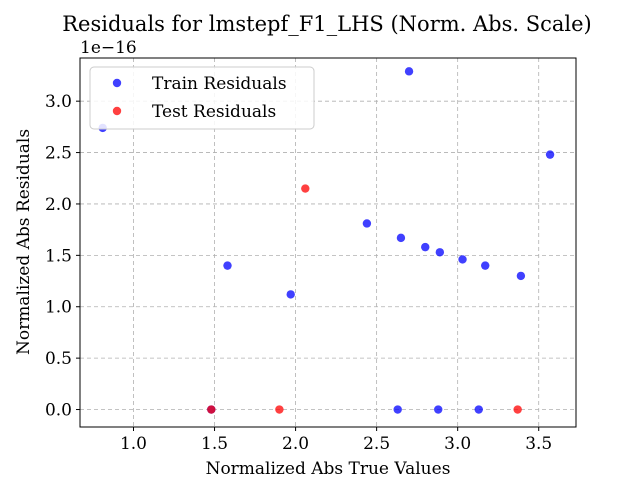 The height and width of the screenshot is (480, 640). What do you see at coordinates (538, 444) in the screenshot?
I see `x-tick-label: 3.5` at bounding box center [538, 444].